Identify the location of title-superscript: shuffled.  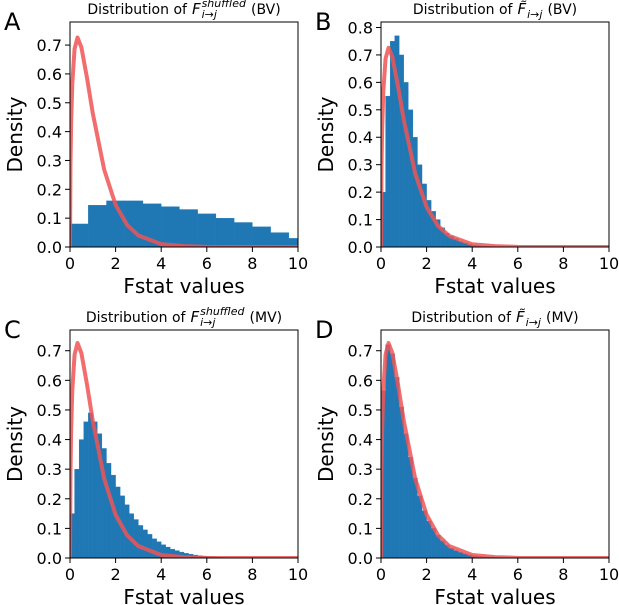
(222, 311).